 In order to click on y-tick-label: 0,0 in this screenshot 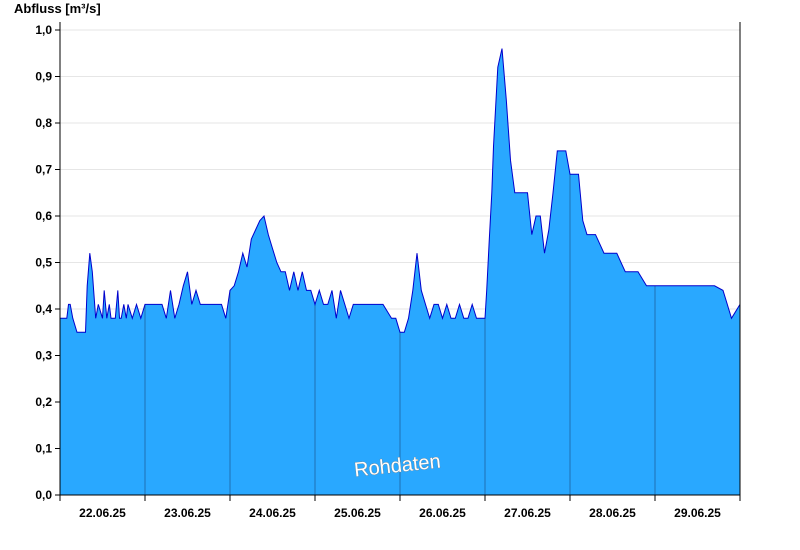, I will do `click(43, 495)`.